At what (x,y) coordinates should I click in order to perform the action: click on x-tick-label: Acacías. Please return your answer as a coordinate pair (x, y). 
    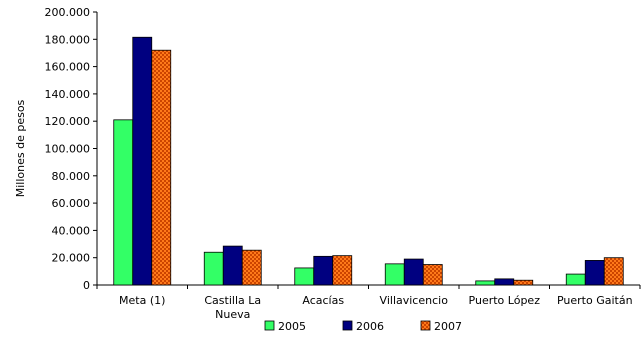
    Looking at the image, I should click on (323, 300).